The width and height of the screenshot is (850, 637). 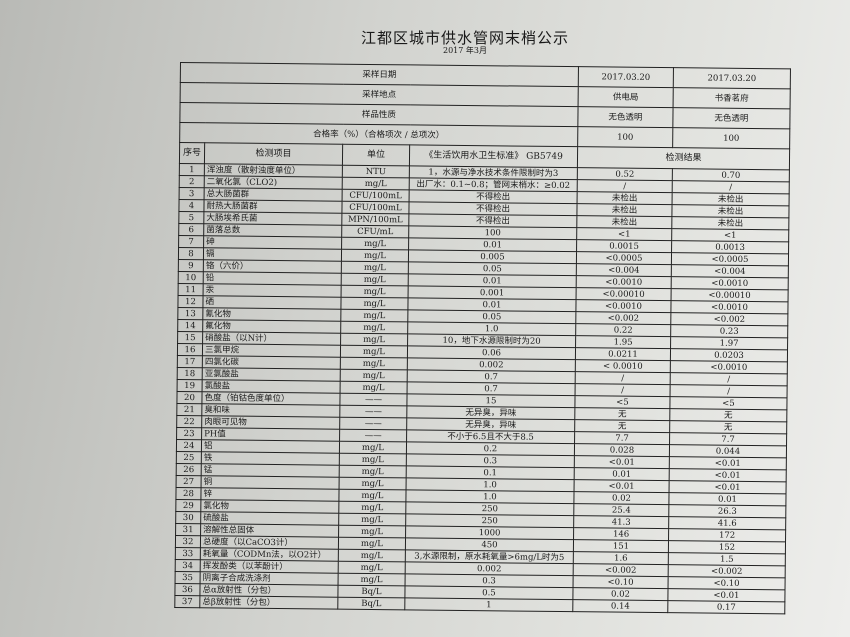 I want to click on row-no: 4, so click(x=191, y=205).